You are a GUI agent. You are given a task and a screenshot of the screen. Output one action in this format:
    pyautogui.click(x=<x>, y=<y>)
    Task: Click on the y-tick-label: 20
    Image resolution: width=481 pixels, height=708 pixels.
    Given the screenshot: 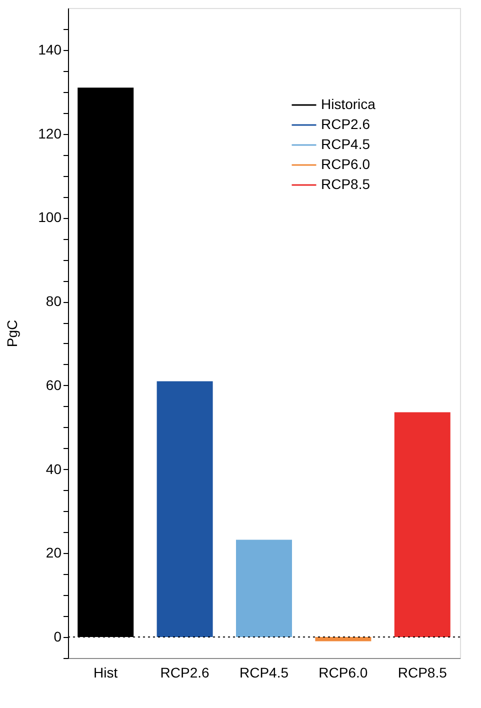 What is the action you would take?
    pyautogui.click(x=54, y=552)
    